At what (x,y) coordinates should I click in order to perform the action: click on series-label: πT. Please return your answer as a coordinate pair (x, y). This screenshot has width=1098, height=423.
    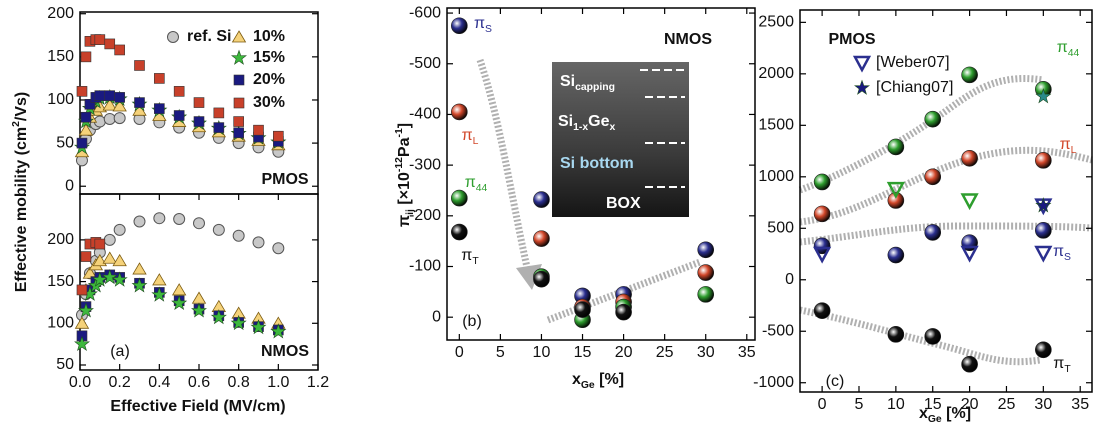
    Looking at the image, I should click on (470, 257).